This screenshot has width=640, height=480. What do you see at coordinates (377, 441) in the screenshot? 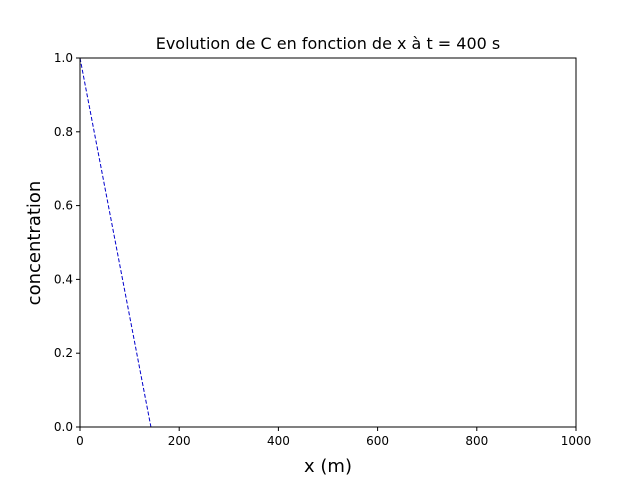
I see `x-tick-label: 600` at bounding box center [377, 441].